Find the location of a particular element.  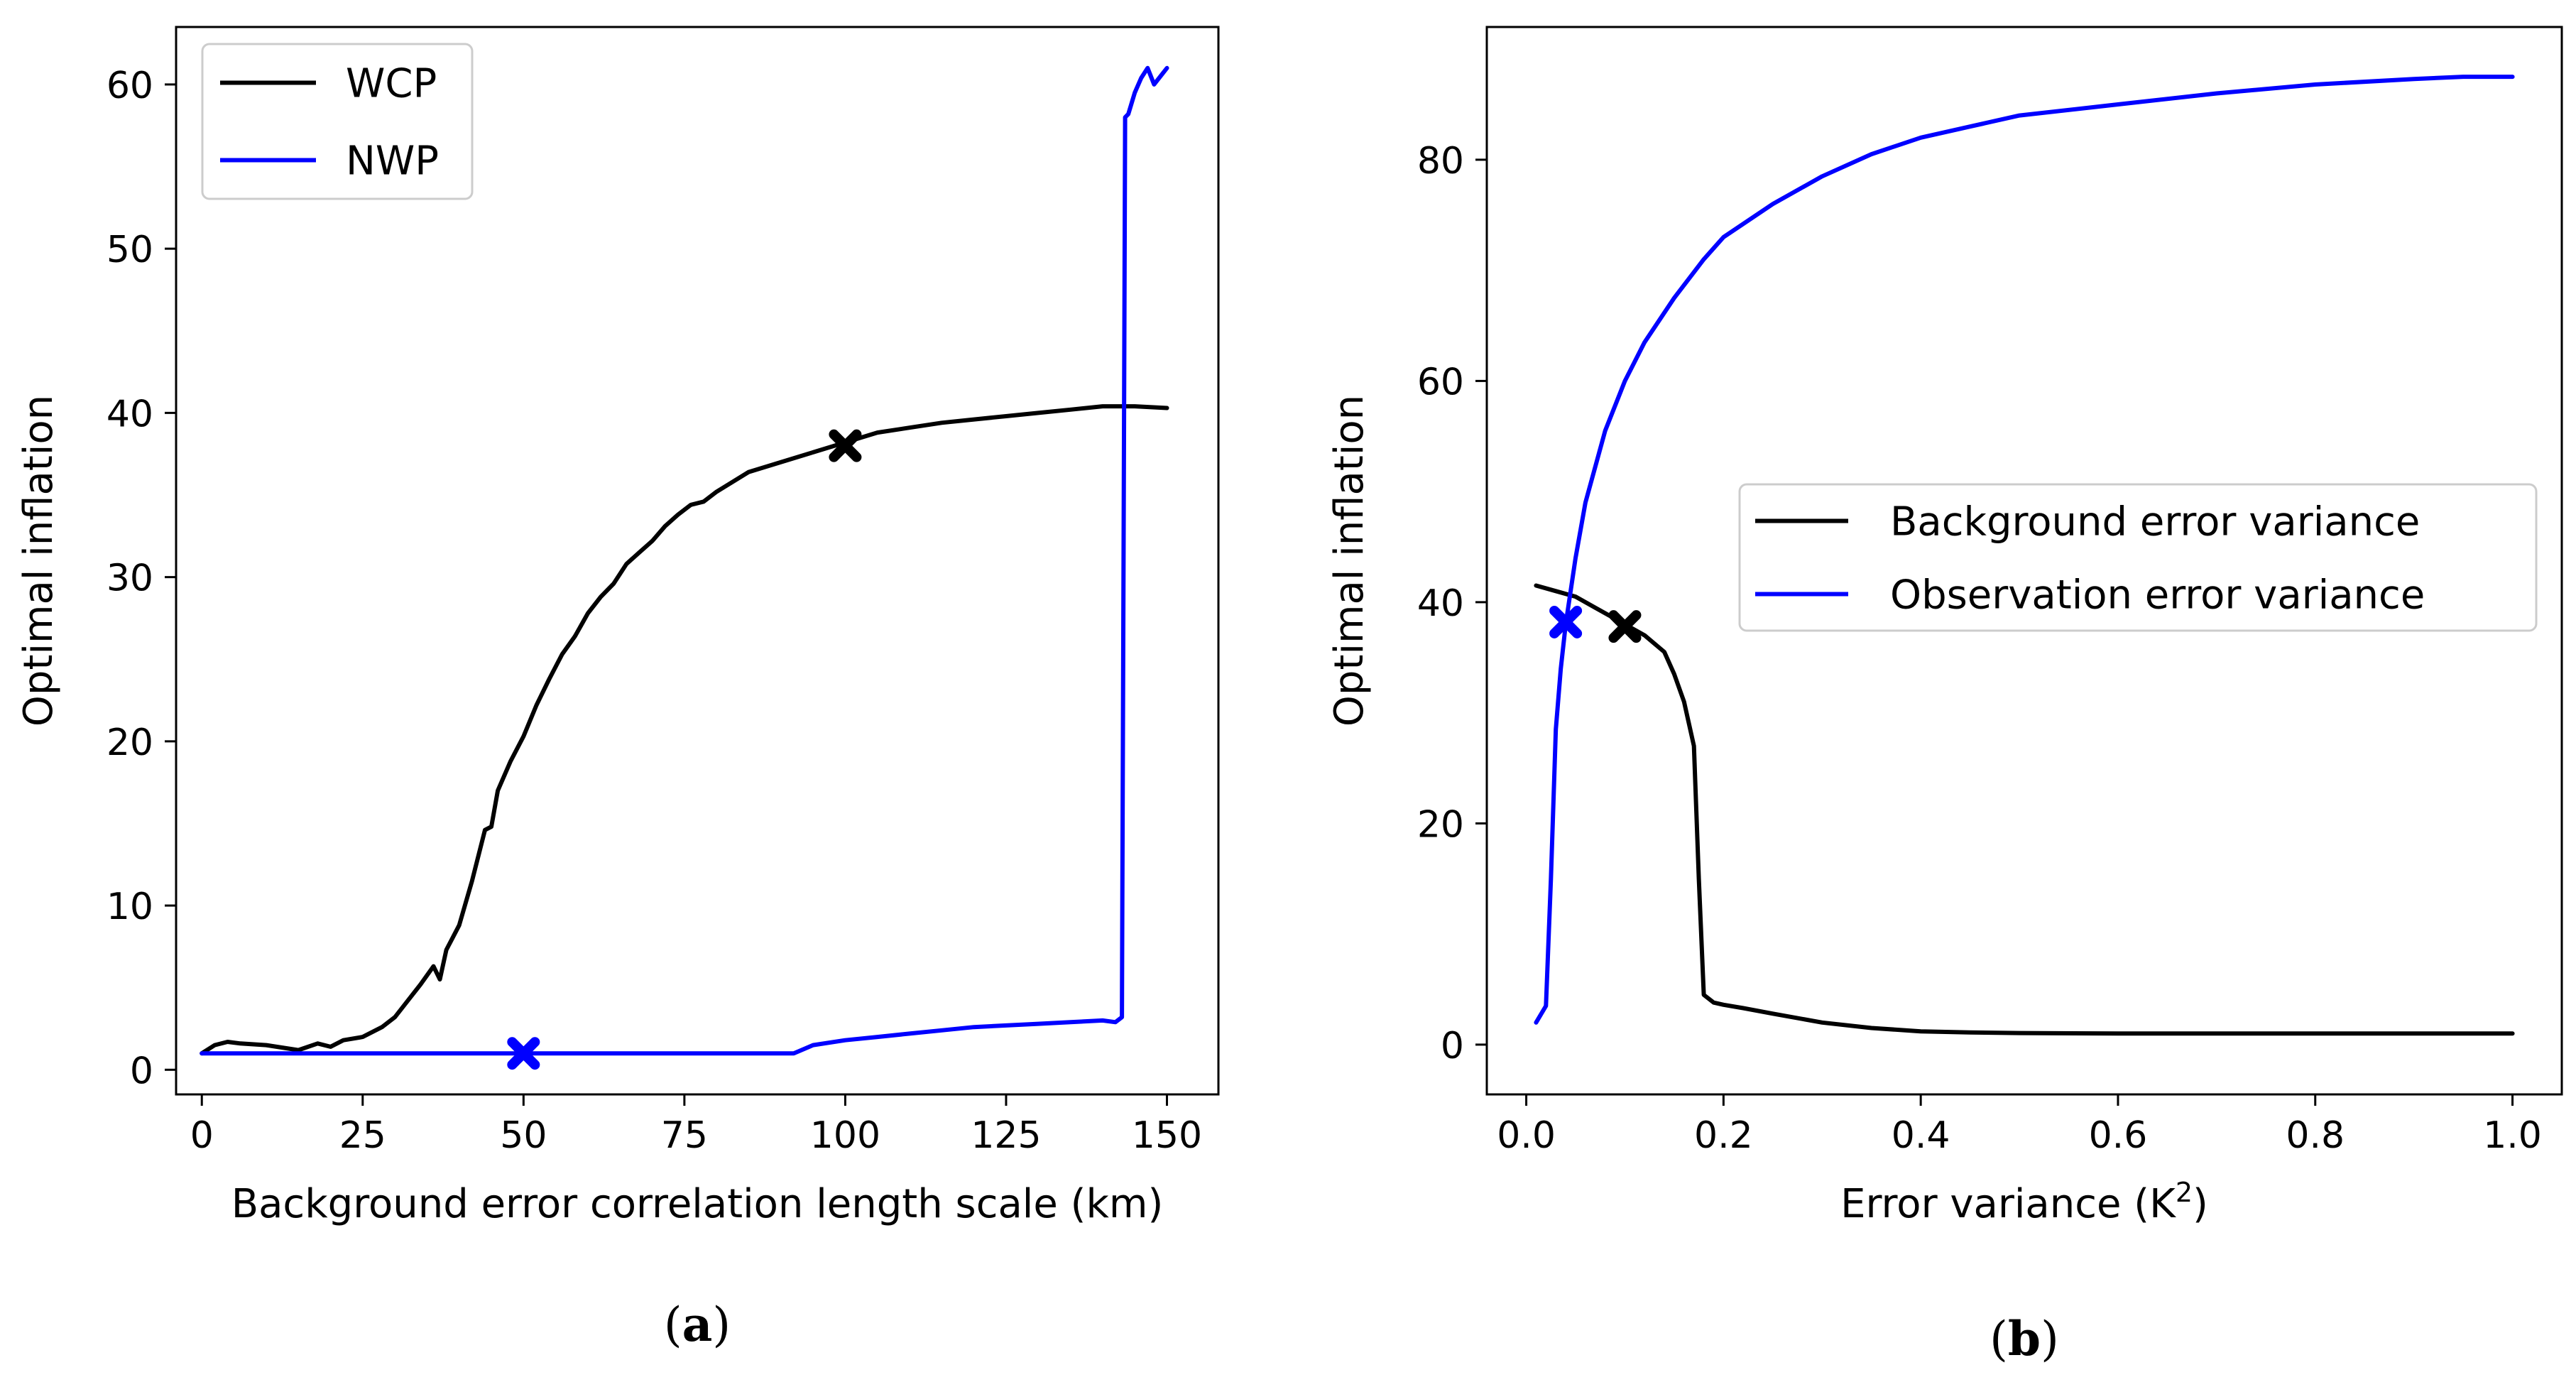

y-tick-label: 50 is located at coordinates (130, 250).